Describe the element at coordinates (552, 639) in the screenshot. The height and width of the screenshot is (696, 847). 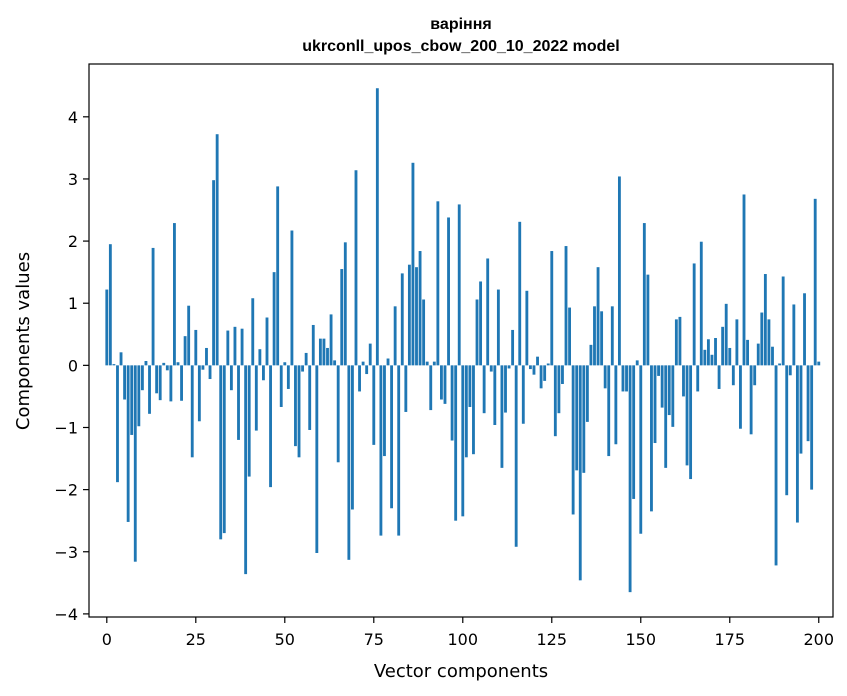
I see `x-tick-label: 125` at that location.